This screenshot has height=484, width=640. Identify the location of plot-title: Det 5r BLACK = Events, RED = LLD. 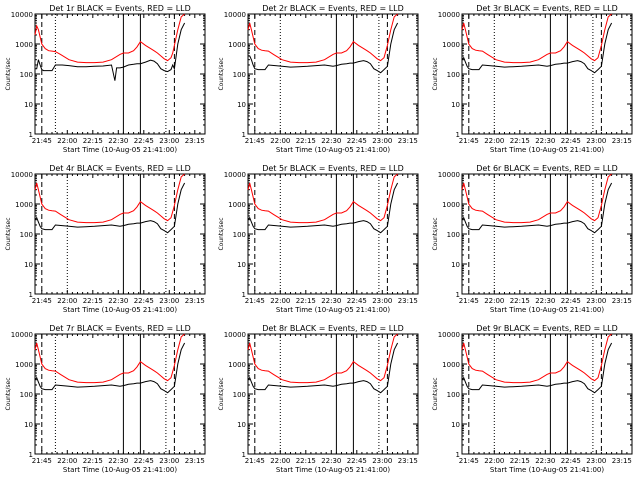
(333, 168).